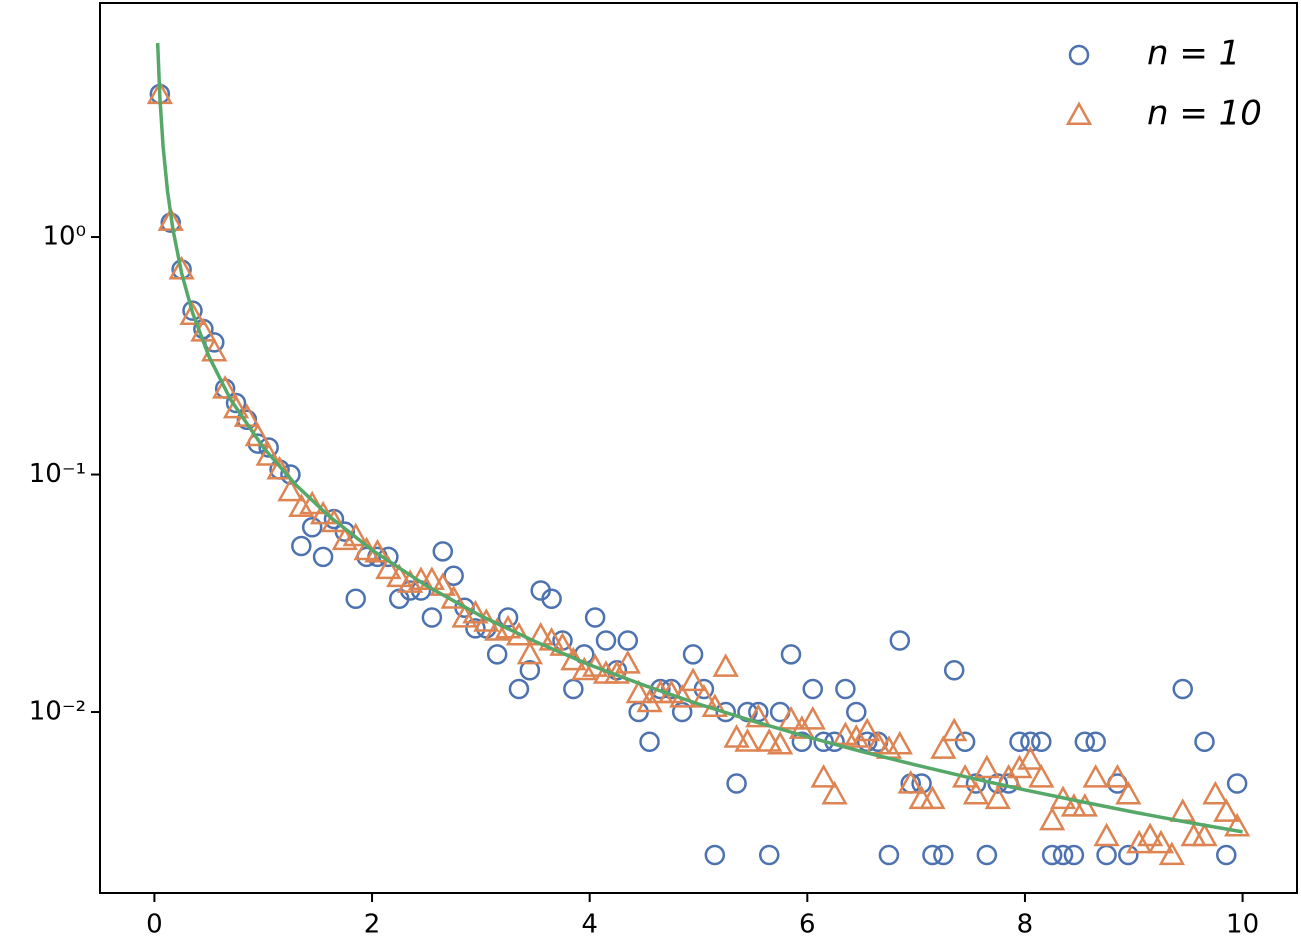 The width and height of the screenshot is (1301, 945). I want to click on y-tick-label: 10⁻¹, so click(57, 474).